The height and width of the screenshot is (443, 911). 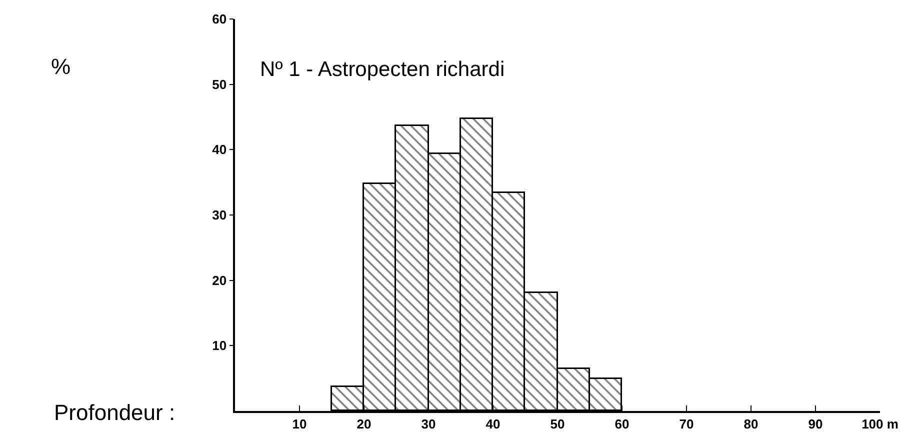 I want to click on x-tick-label: 80, so click(x=751, y=424).